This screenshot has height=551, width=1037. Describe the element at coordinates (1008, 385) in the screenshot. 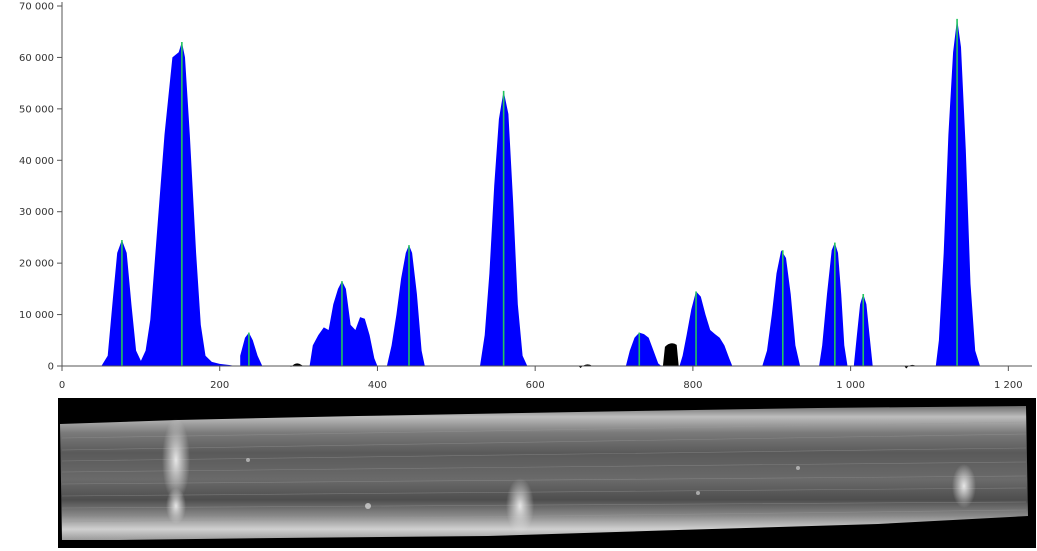

I see `x-tick-label: 1 200` at that location.